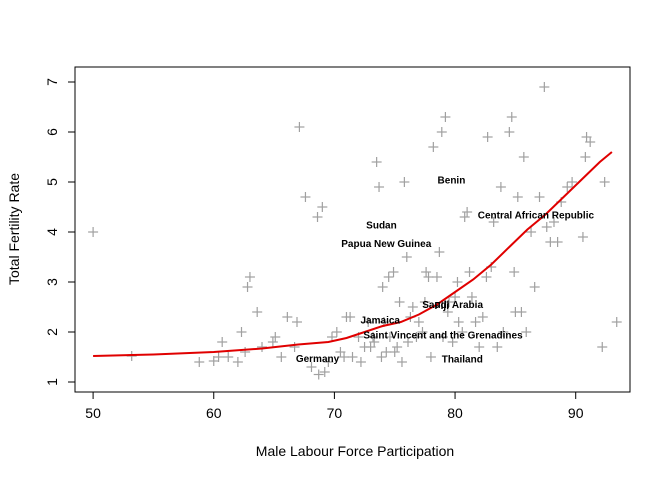  What do you see at coordinates (52, 282) in the screenshot?
I see `y-tick-label: 3` at bounding box center [52, 282].